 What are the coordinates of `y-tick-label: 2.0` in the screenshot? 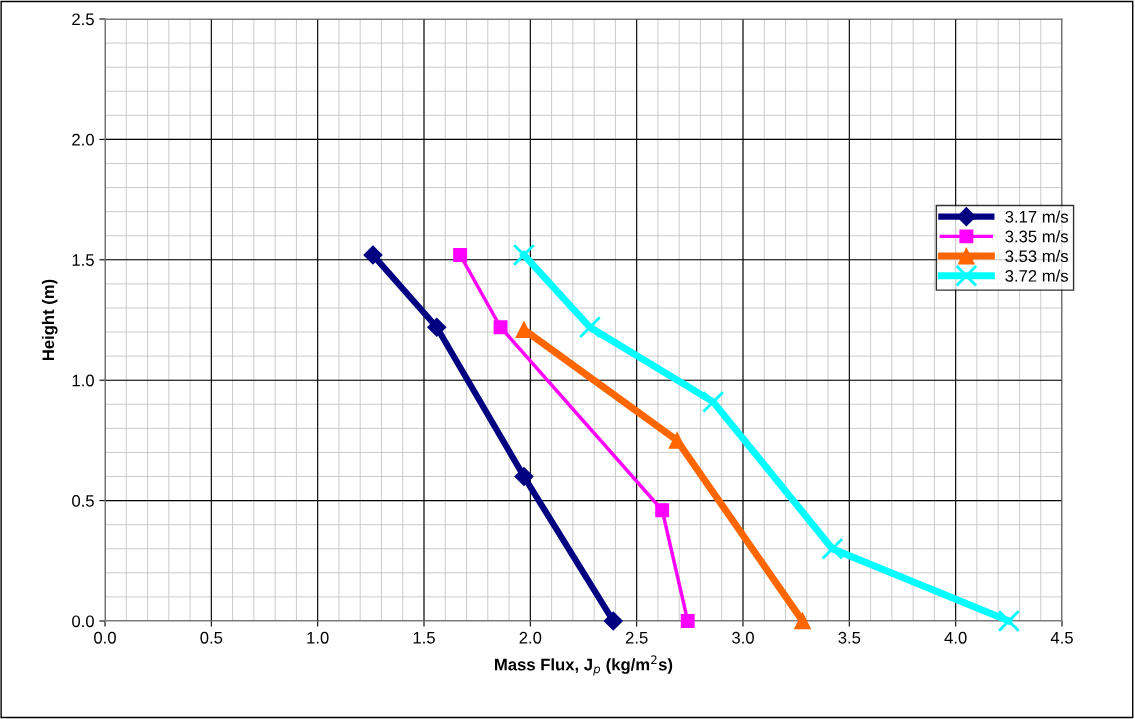 It's located at (83, 139).